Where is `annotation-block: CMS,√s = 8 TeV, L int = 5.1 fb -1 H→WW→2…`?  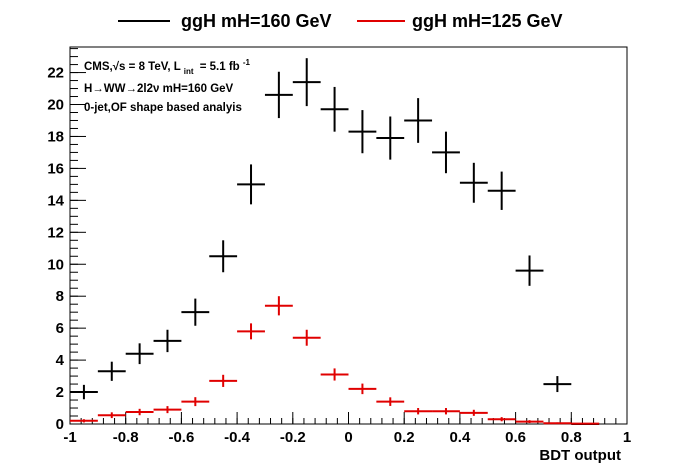 annotation-block: CMS,√s = 8 TeV, L int = 5.1 fb -1 H→WW→2… is located at coordinates (167, 86).